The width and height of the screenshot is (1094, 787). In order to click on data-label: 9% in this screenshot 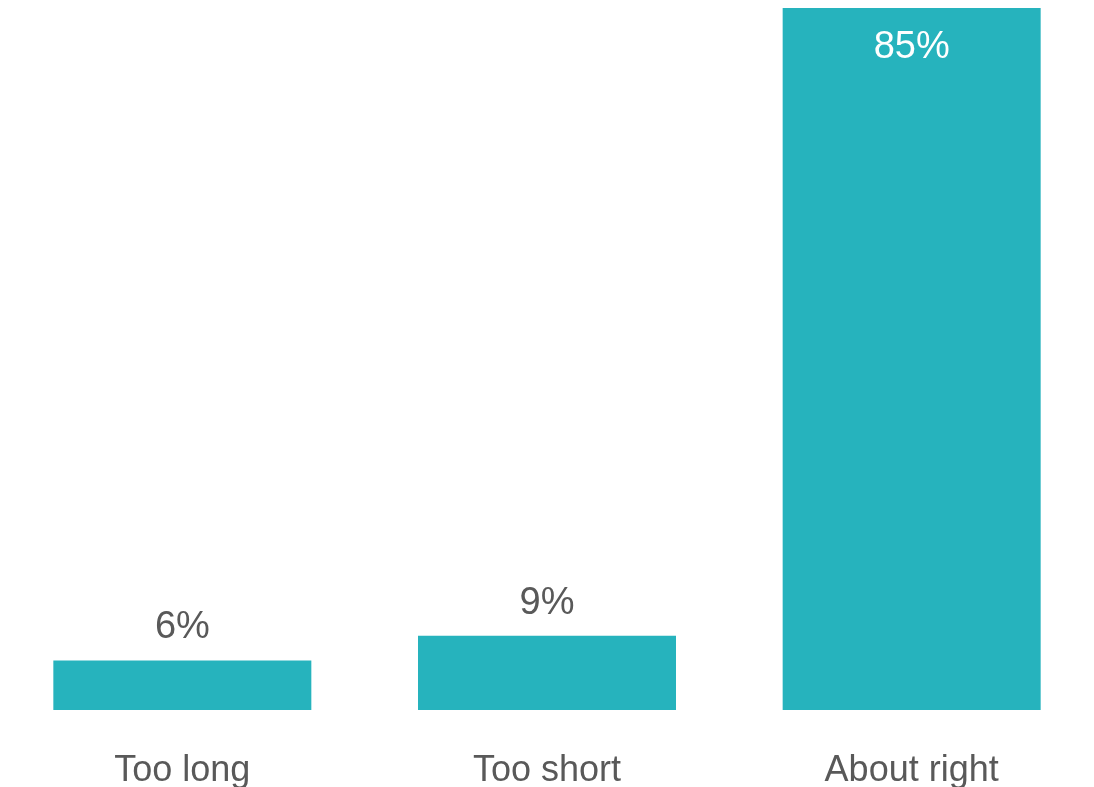, I will do `click(547, 600)`.